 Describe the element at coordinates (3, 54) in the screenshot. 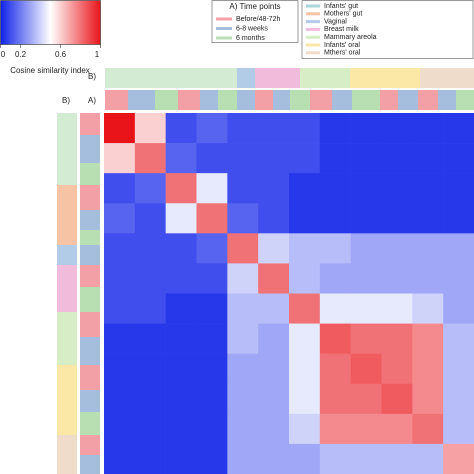

I see `colorbar-tick-label: 0` at that location.